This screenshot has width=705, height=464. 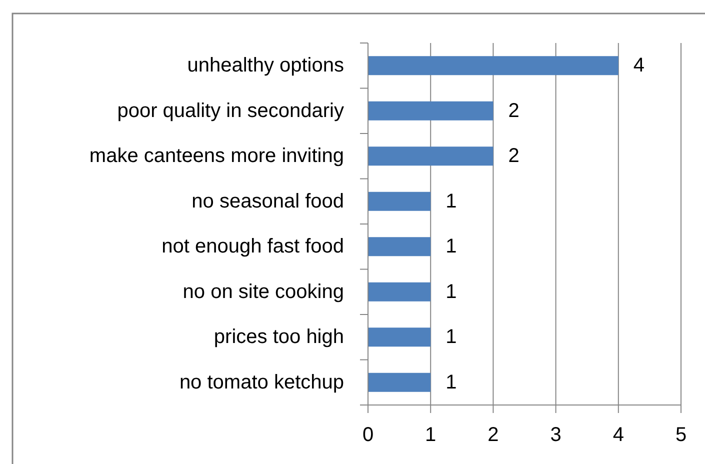 I want to click on y-tick-label: no seasonal food, so click(x=268, y=201).